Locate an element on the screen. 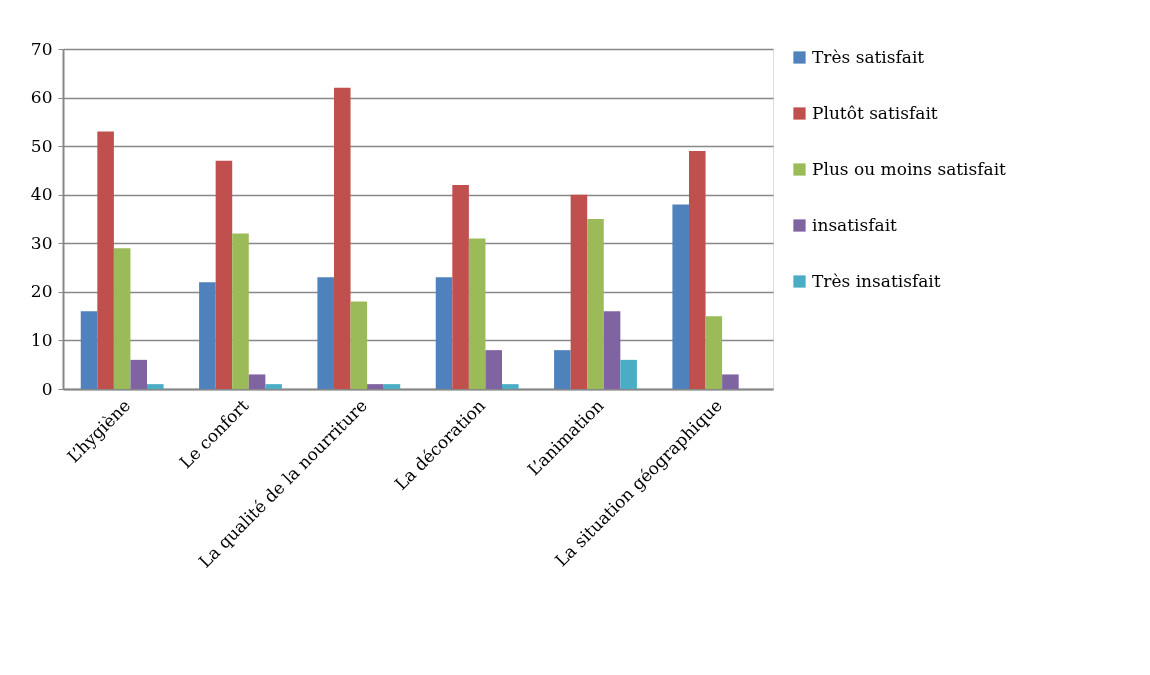 The width and height of the screenshot is (1150, 675). legend-label: Très satisfait is located at coordinates (868, 56).